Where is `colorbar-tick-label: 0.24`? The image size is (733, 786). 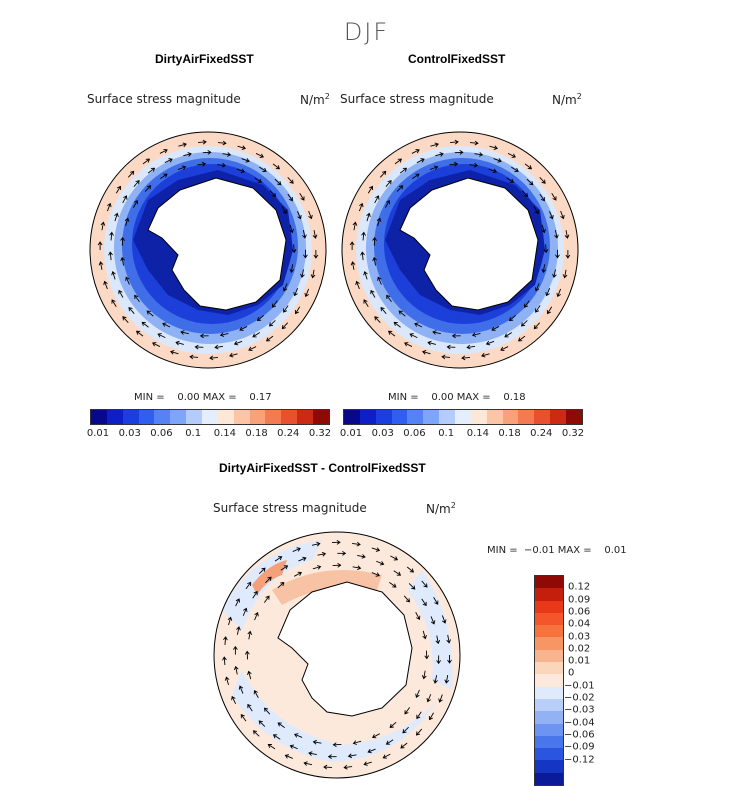 colorbar-tick-label: 0.24 is located at coordinates (541, 433).